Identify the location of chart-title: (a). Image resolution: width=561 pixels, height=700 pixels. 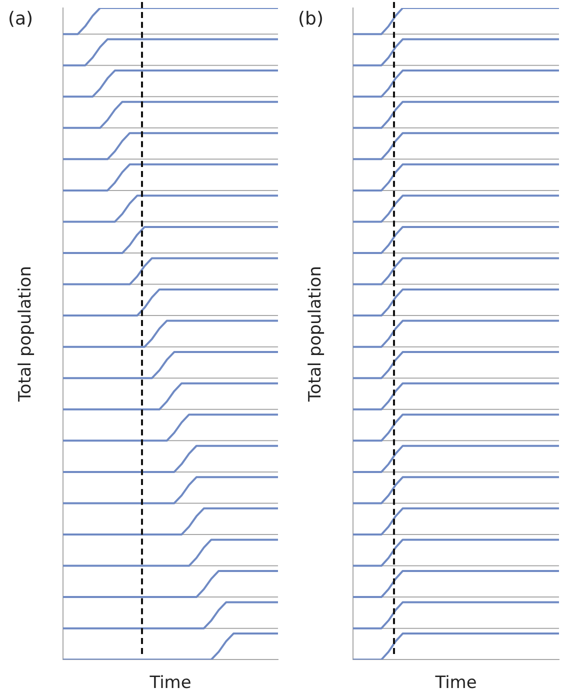
(21, 19).